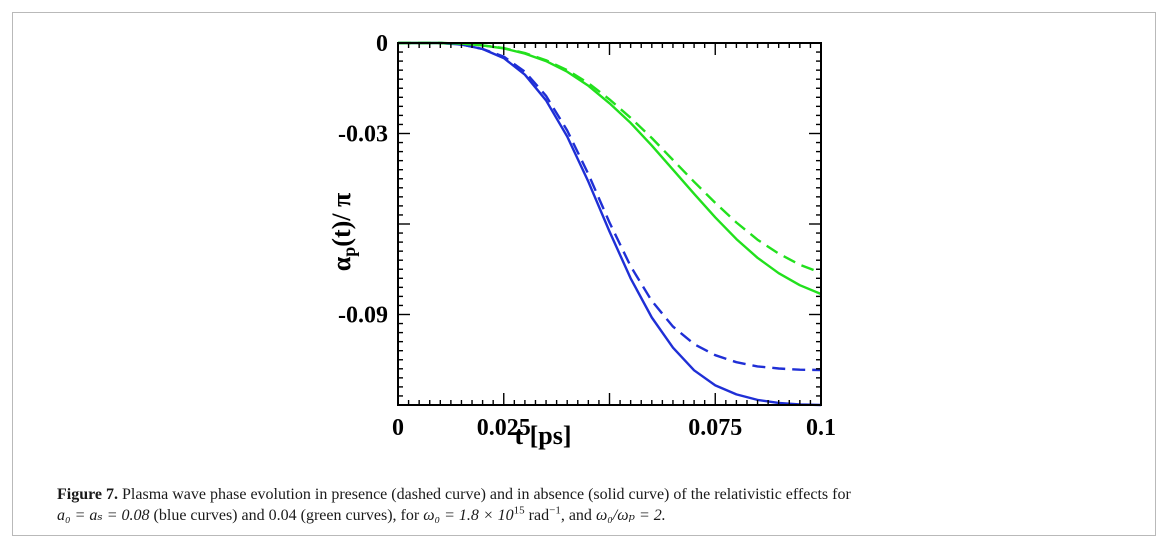 This screenshot has height=548, width=1168. What do you see at coordinates (341, 220) in the screenshot?
I see `y-axis-title-rest: (t)/ π` at bounding box center [341, 220].